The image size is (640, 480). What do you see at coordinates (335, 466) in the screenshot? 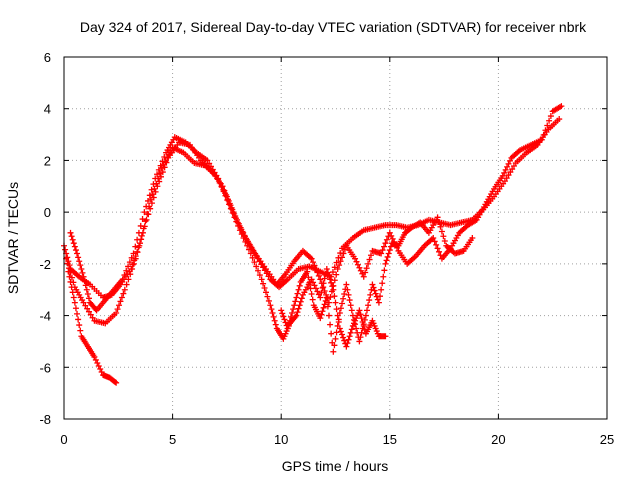
I see `x-axis-label: GPS time / hours` at bounding box center [335, 466].